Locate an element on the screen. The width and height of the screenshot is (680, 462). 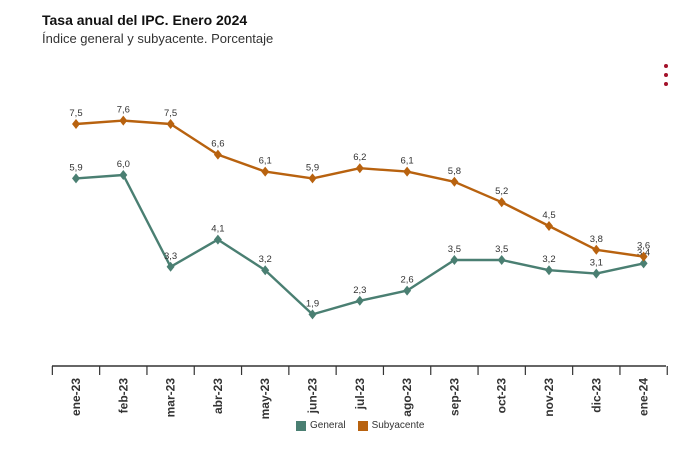
x-tick-label: jun-23 is located at coordinates (313, 396).